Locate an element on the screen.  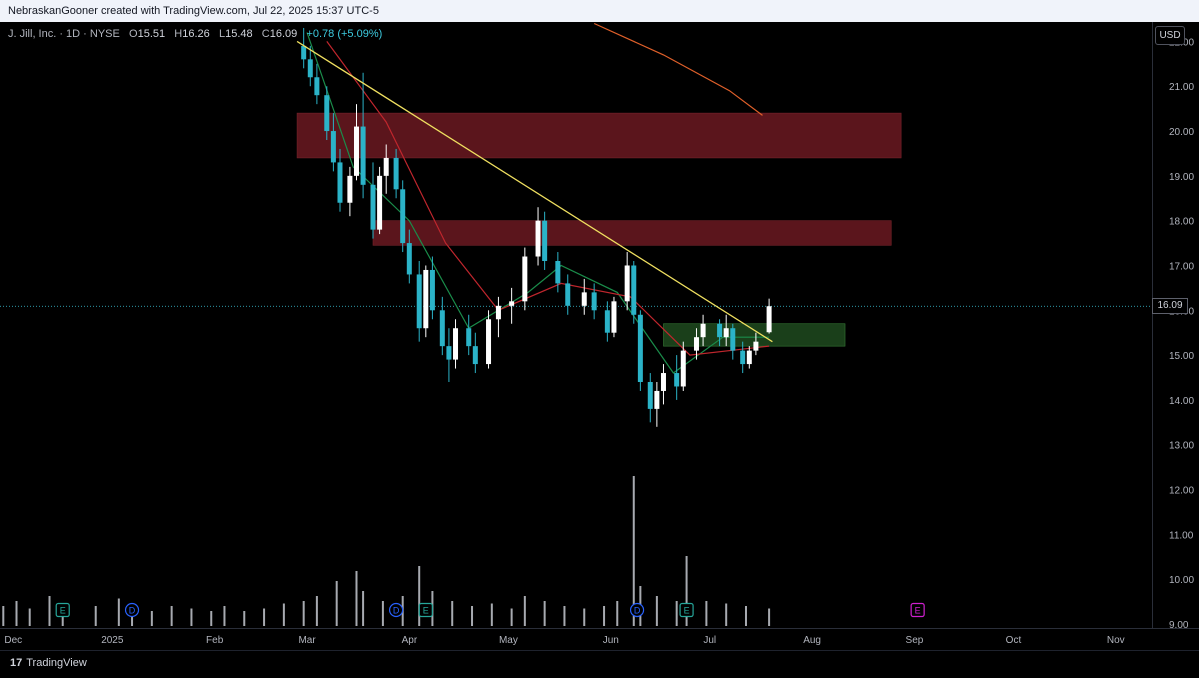
event-marker-dividend-1: D is located at coordinates (132, 610).